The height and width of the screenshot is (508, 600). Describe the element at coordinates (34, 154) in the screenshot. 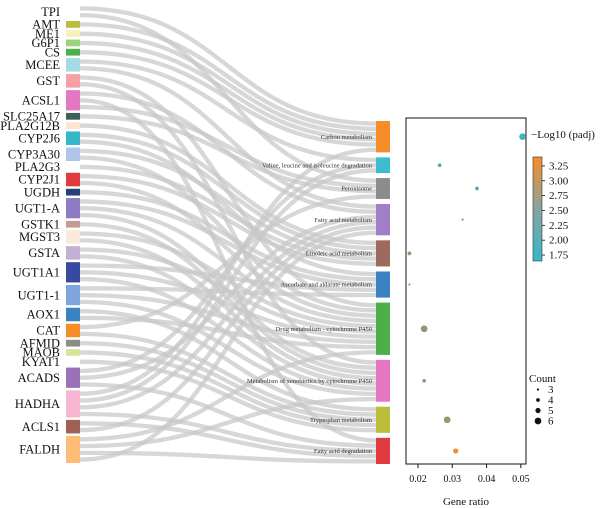

I see `gene-label: CYP3A30` at that location.